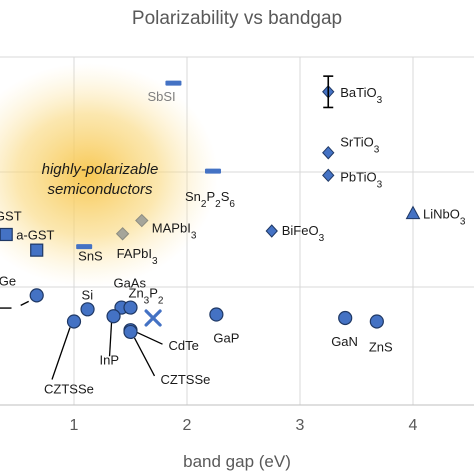 The image size is (474, 474). I want to click on leader-lines, so click(81, 340).